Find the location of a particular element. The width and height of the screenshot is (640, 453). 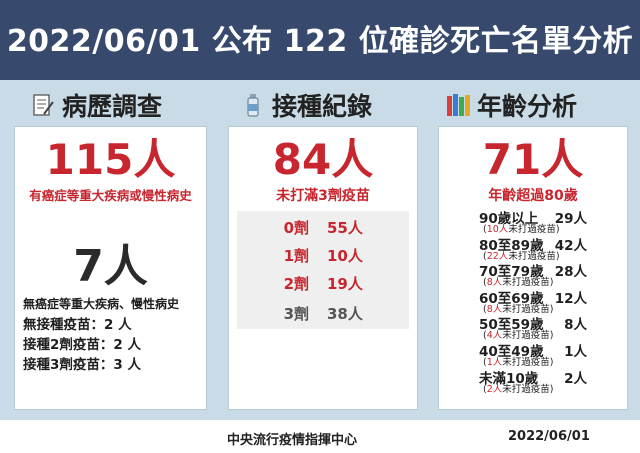

vaccination-heading: 接種紀錄 is located at coordinates (306, 105).